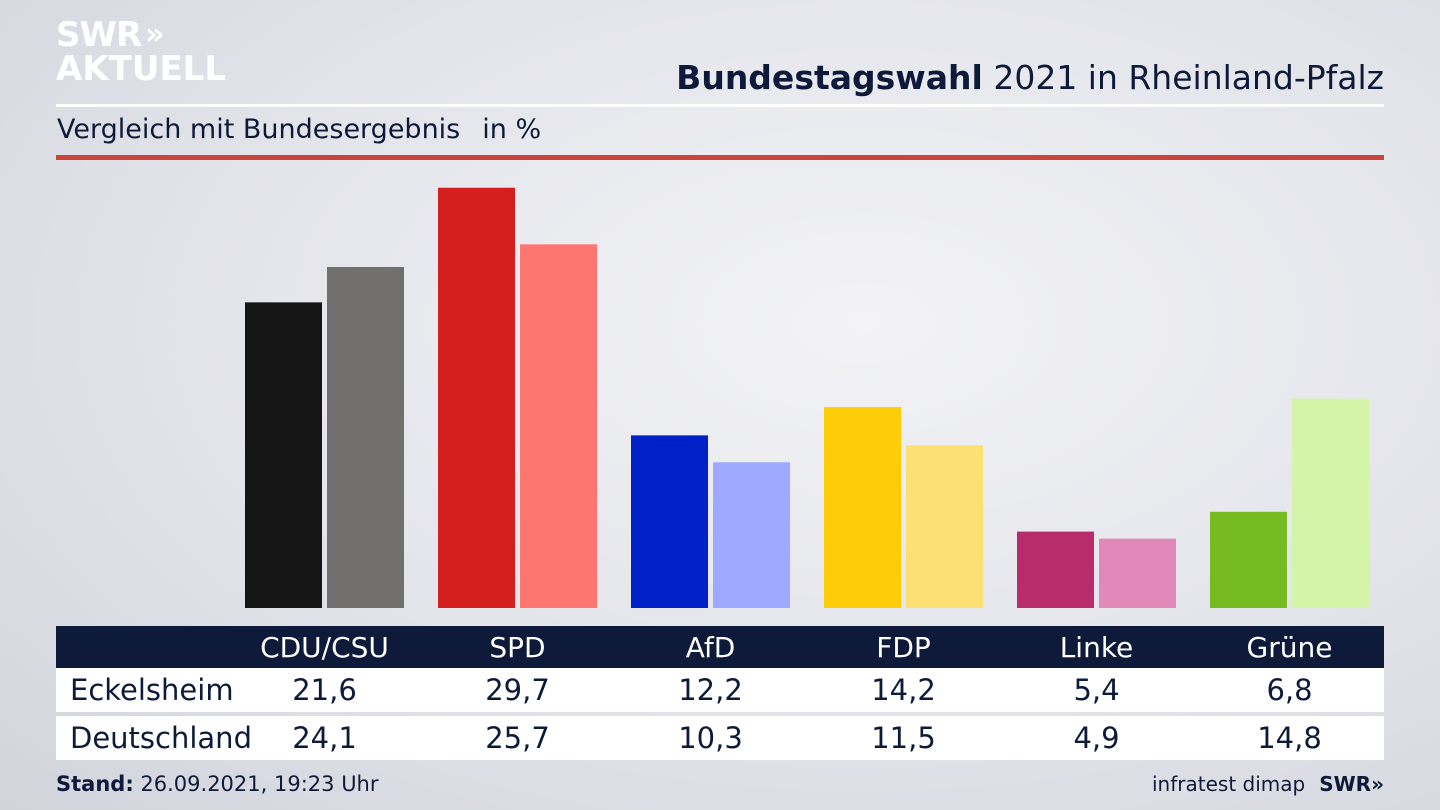 Image resolution: width=1440 pixels, height=810 pixels. What do you see at coordinates (517, 647) in the screenshot?
I see `column-header-spd: SPD` at bounding box center [517, 647].